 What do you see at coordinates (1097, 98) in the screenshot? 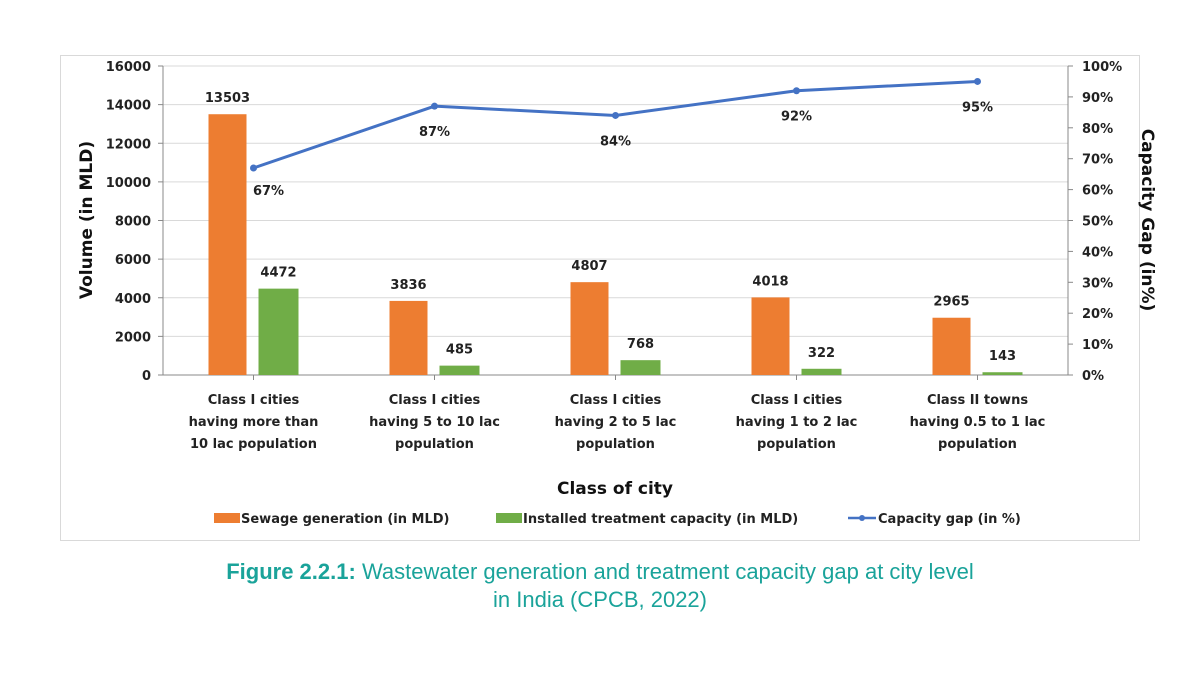
I see `y2-tick-label: 90%` at bounding box center [1097, 98].